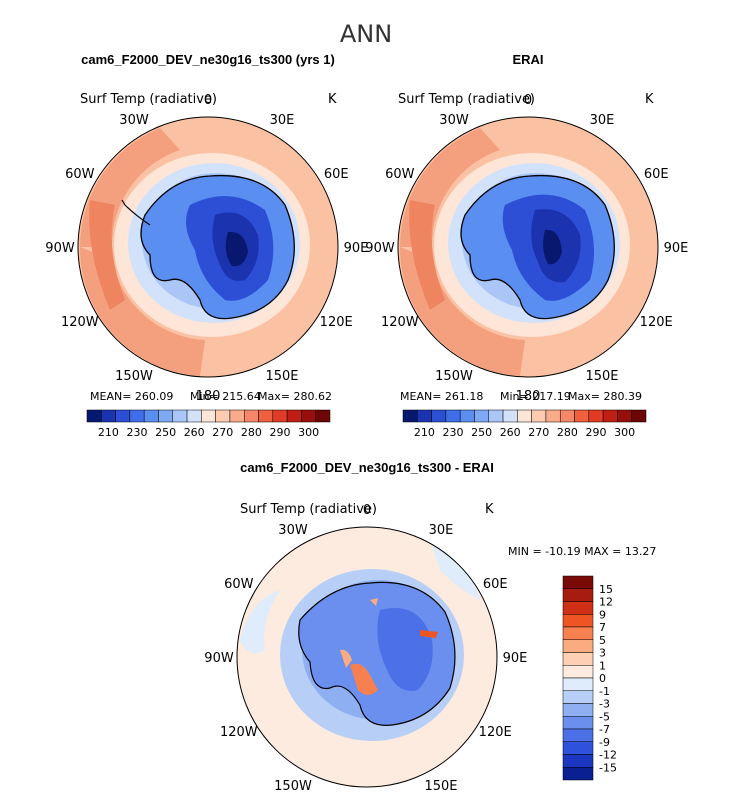 This screenshot has width=733, height=798. Describe the element at coordinates (137, 432) in the screenshot. I see `panel-a-colorbar-tick: 230` at that location.